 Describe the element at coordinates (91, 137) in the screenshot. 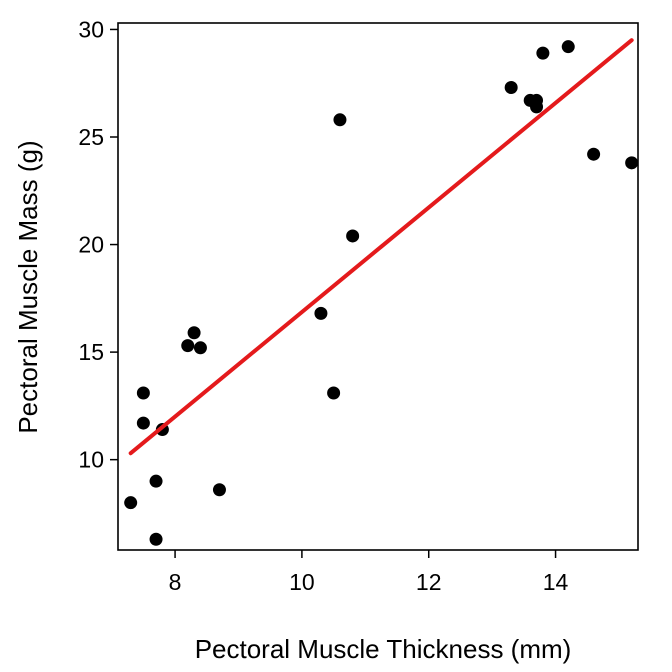

I see `y-tick-label: 25` at that location.